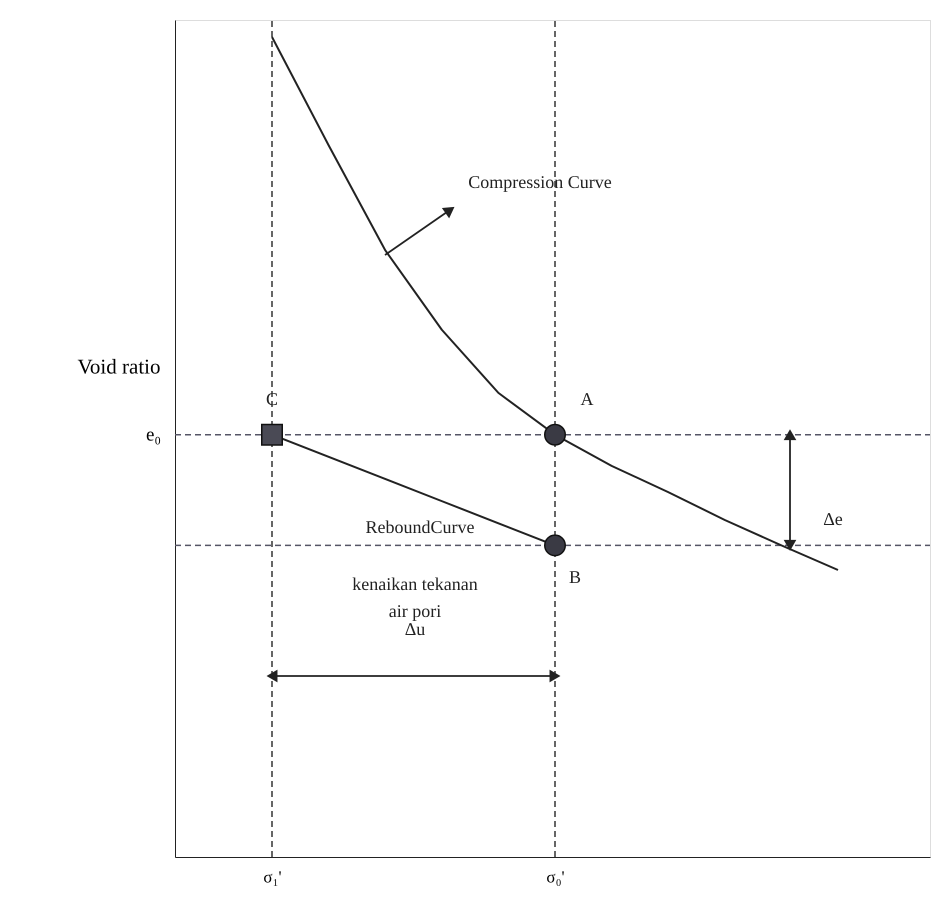 The height and width of the screenshot is (898, 932). Describe the element at coordinates (575, 577) in the screenshot. I see `annotation: B` at that location.